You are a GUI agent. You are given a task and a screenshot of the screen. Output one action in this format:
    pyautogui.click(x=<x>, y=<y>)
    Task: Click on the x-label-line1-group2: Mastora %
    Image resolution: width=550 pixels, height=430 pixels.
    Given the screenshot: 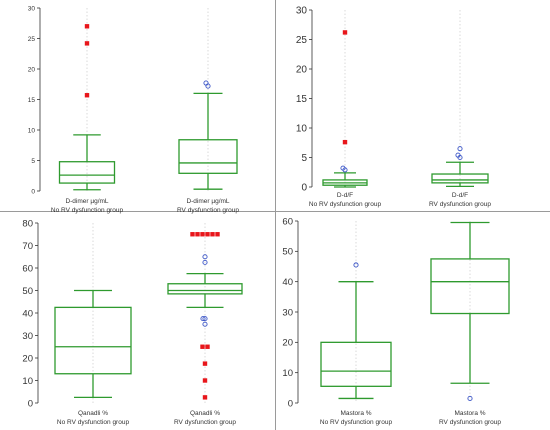 What is the action you would take?
    pyautogui.click(x=469, y=413)
    